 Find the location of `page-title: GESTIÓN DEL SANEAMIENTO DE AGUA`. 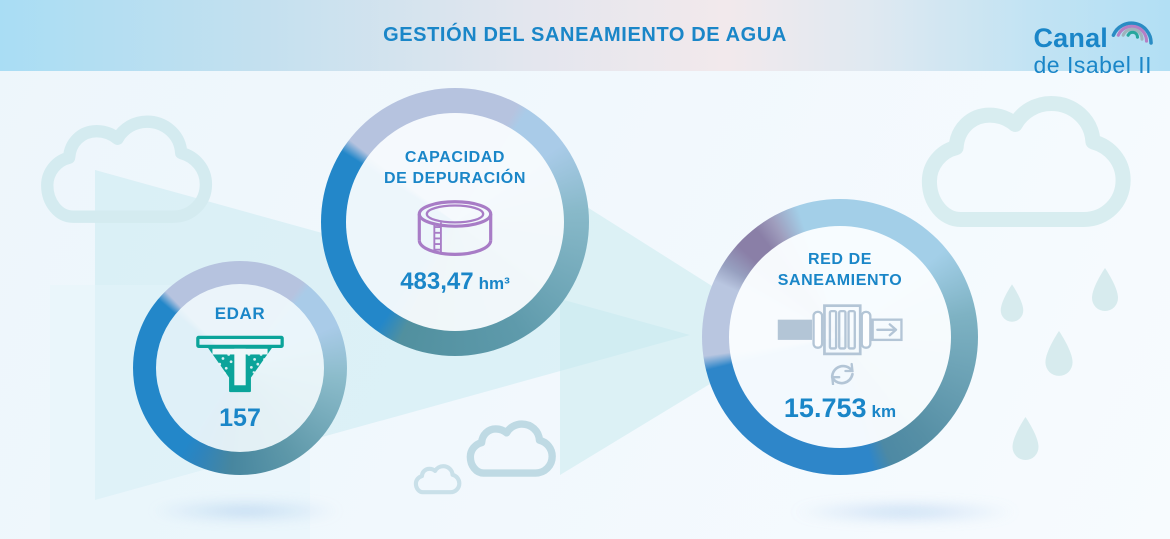

page-title: GESTIÓN DEL SANEAMIENTO DE AGUA is located at coordinates (585, 35).